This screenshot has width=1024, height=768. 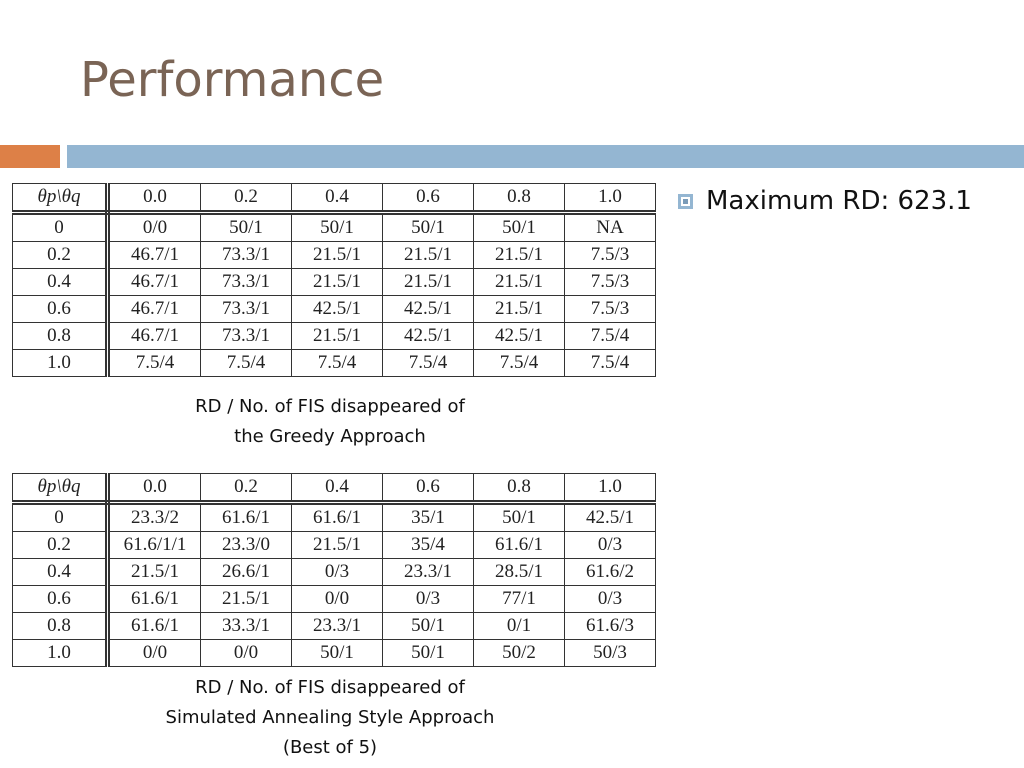 I want to click on table-row: 0.4 21.5/1 26.6/1 0/3 23.3/1 28.5/1 61.6/2, so click(x=334, y=572).